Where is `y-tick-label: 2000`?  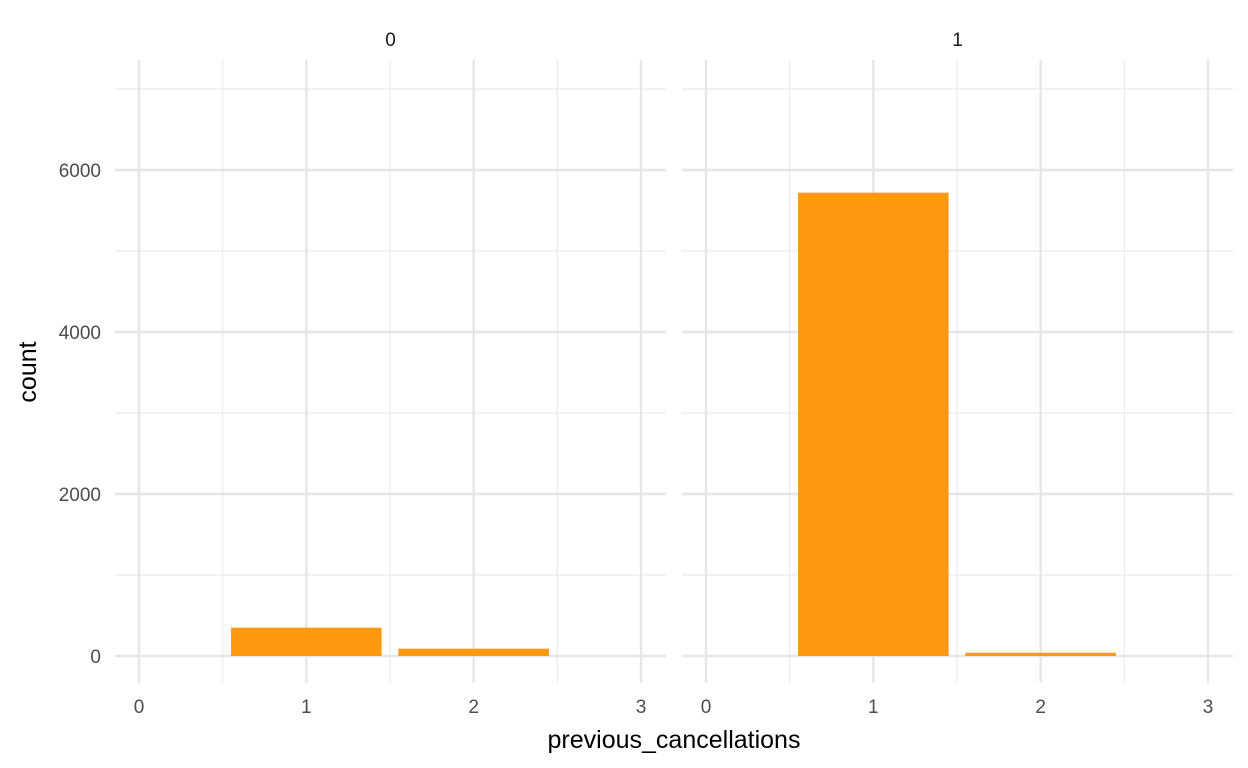 y-tick-label: 2000 is located at coordinates (80, 495).